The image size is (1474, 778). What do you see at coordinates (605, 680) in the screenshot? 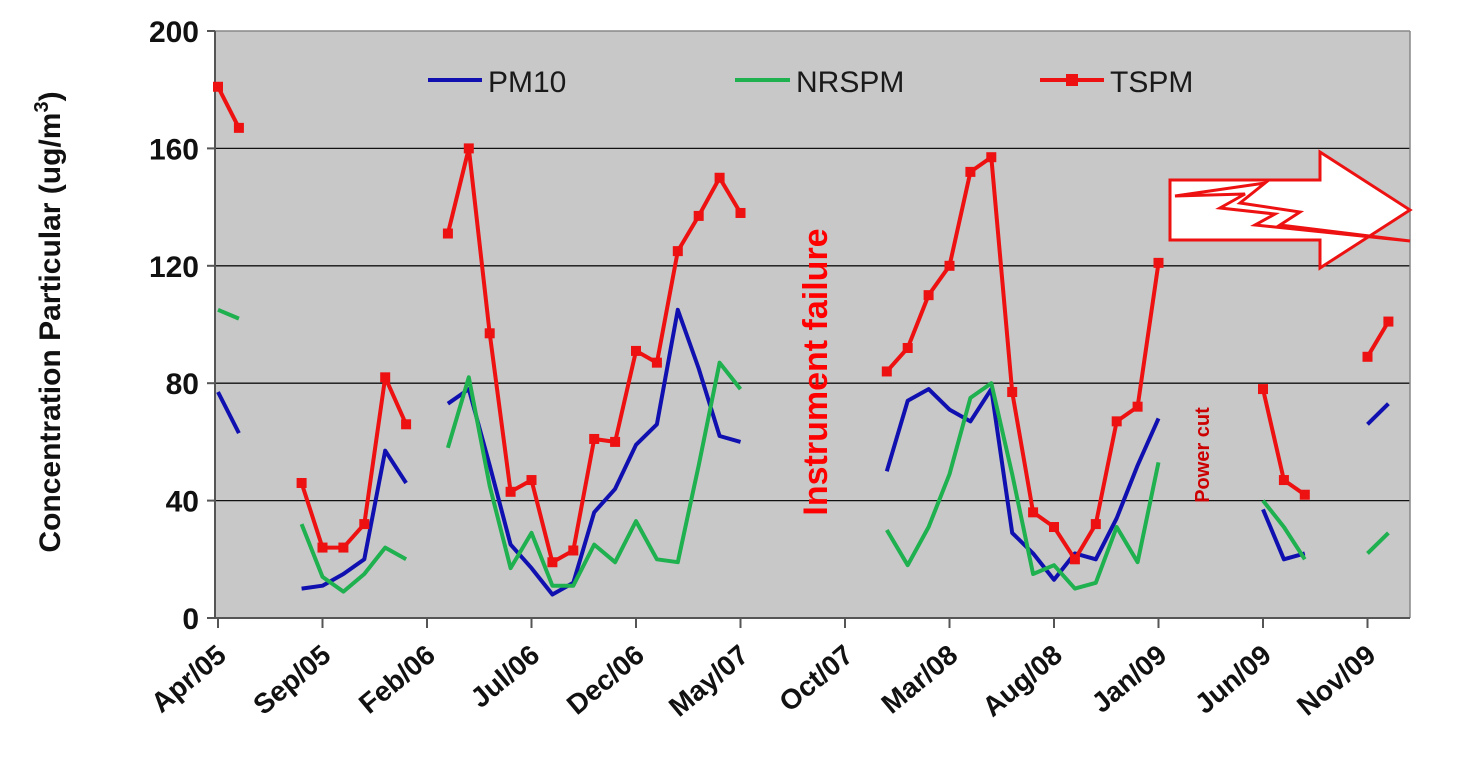
I see `x-tick-label: Dec/06` at bounding box center [605, 680].